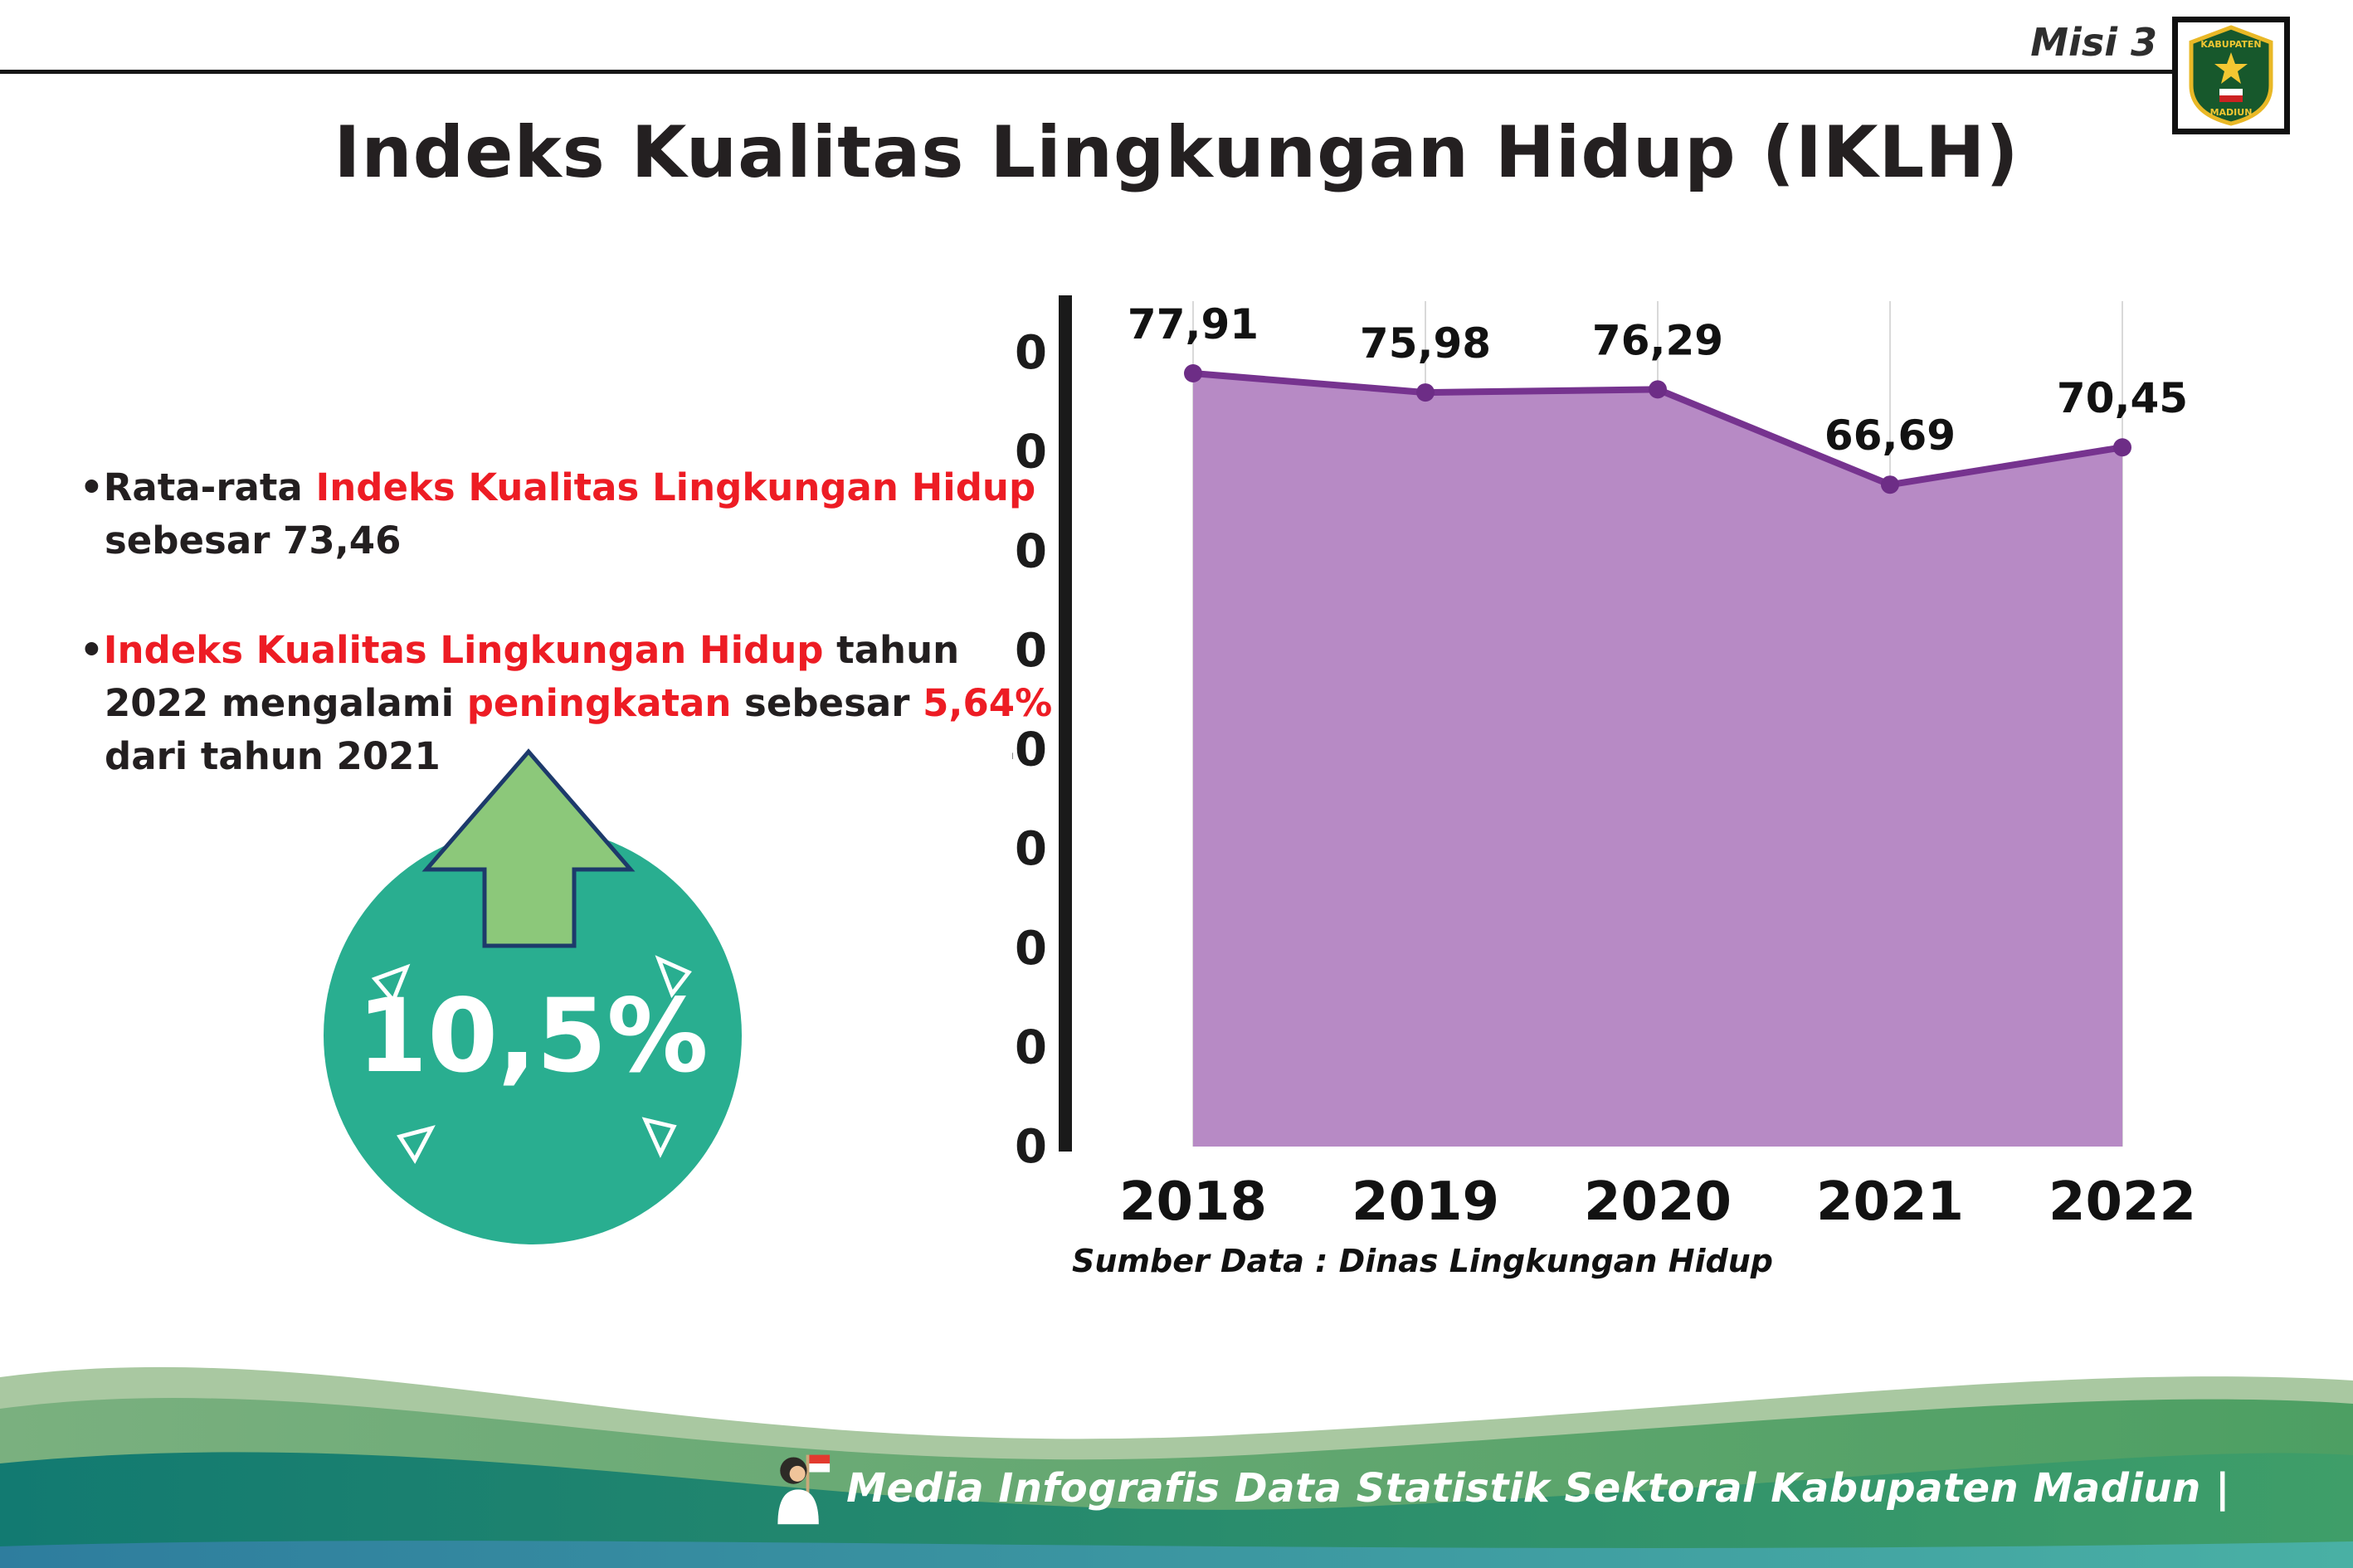 The image size is (2353, 1568). I want to click on value-label: 76,29, so click(1657, 340).